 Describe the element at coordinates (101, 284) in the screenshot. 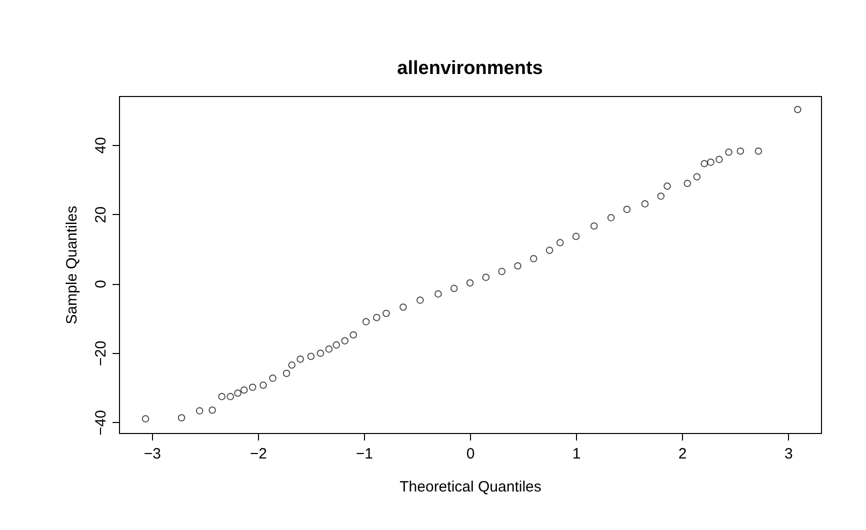

I see `y-tick-label: 0` at that location.